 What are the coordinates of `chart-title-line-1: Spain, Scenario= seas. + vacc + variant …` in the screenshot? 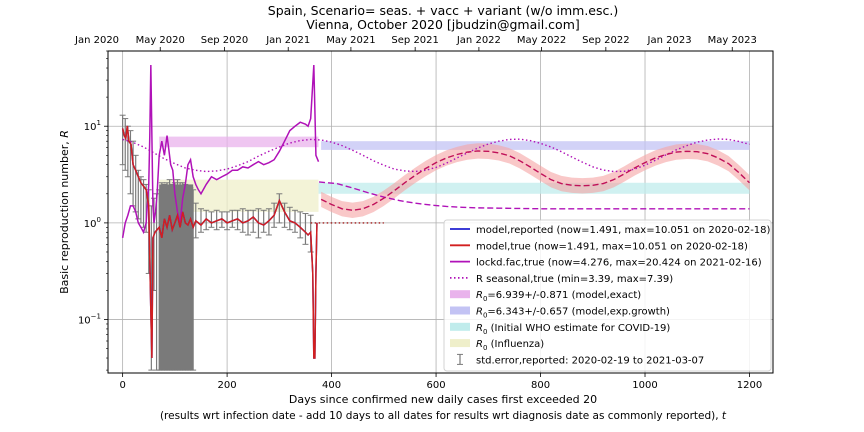 It's located at (443, 10).